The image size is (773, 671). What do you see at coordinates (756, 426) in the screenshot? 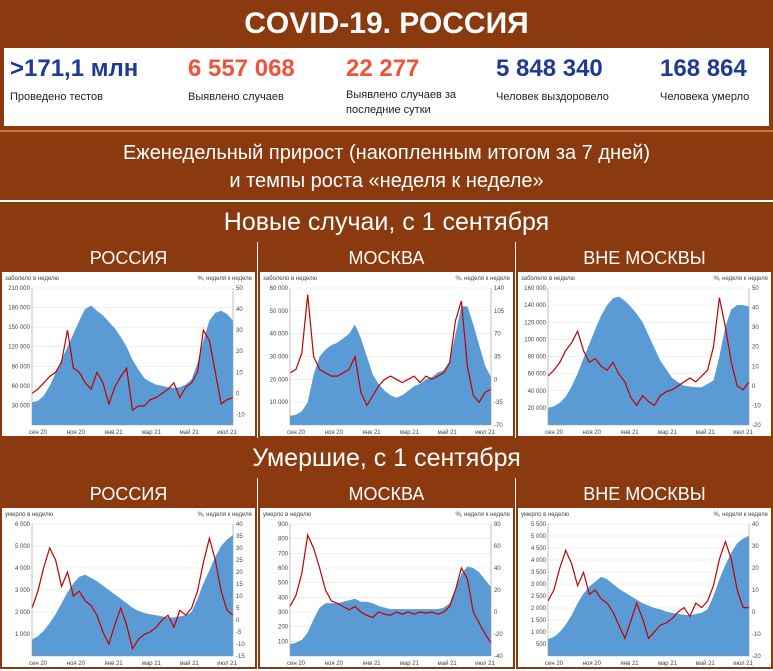
I see `y2-tick-label: -20` at bounding box center [756, 426].